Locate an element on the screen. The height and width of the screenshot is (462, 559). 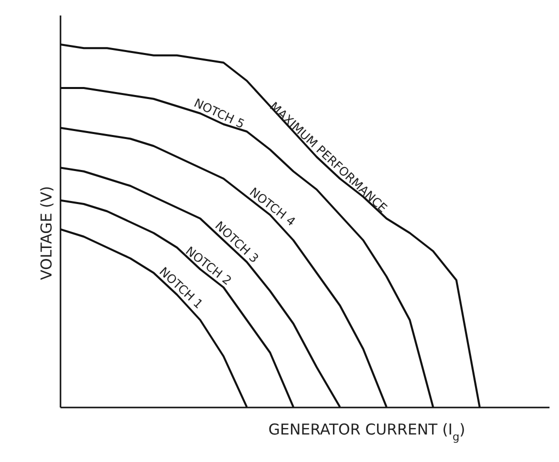
y-axis-title: VOLTAGE (V) is located at coordinates (47, 233).